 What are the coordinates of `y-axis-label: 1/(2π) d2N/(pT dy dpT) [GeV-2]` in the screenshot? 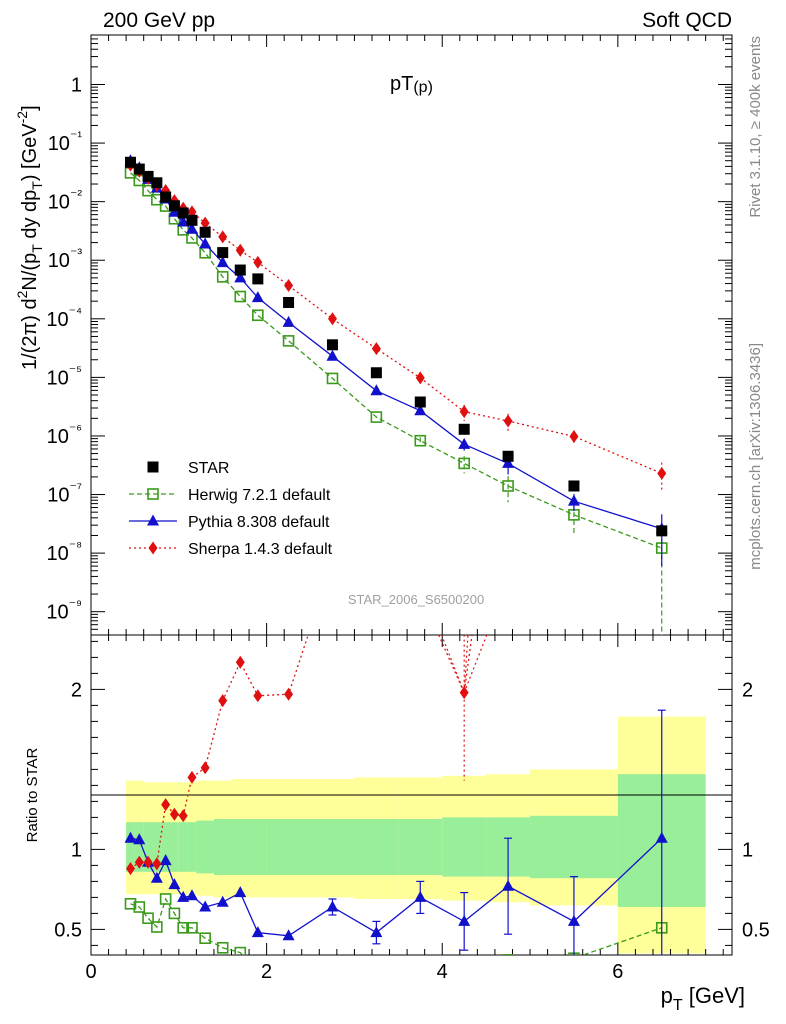 It's located at (29, 237).